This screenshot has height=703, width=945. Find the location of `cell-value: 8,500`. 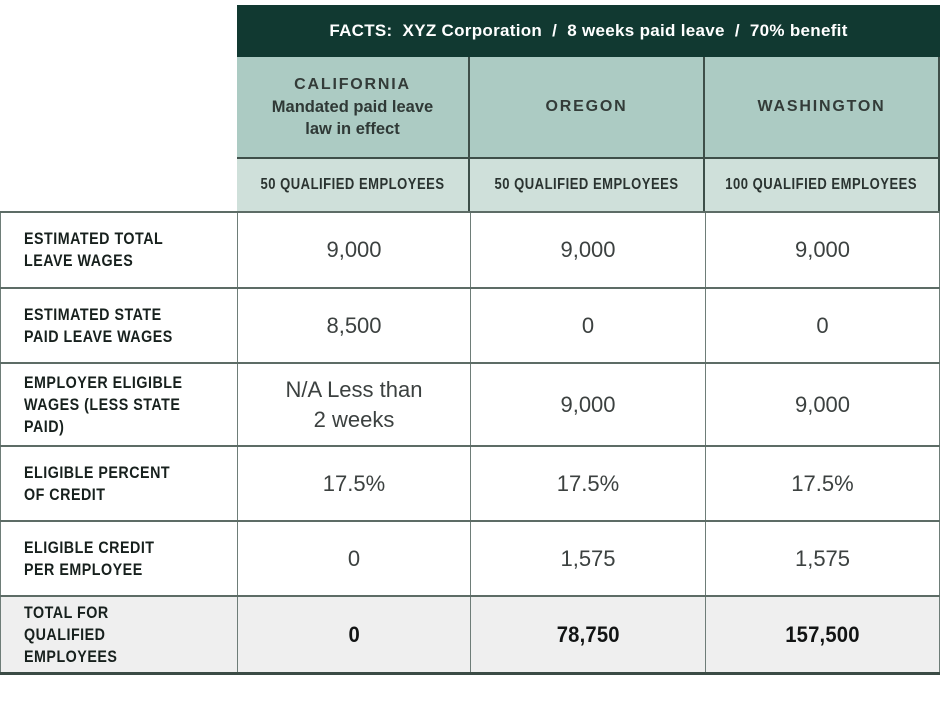

cell-value: 8,500 is located at coordinates (354, 325).